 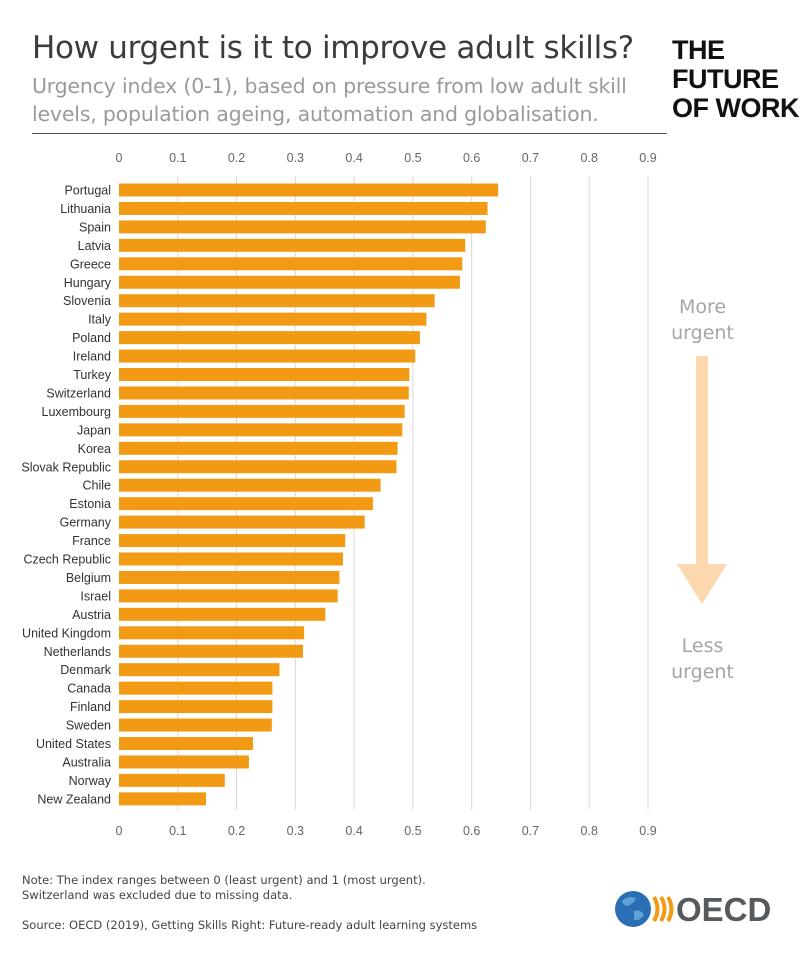 I want to click on x-tick-label-top: 0.5, so click(x=412, y=158).